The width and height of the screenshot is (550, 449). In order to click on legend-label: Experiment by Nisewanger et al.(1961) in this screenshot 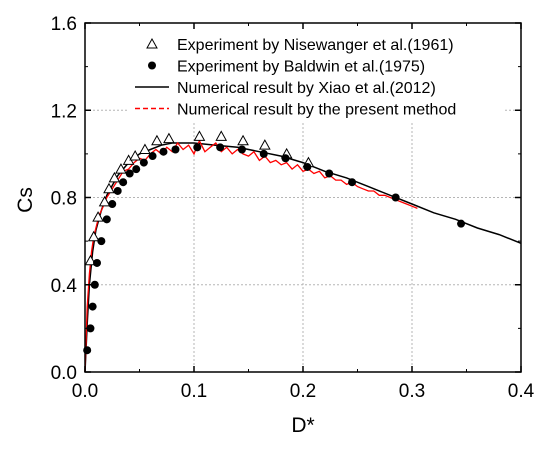, I will do `click(315, 45)`.